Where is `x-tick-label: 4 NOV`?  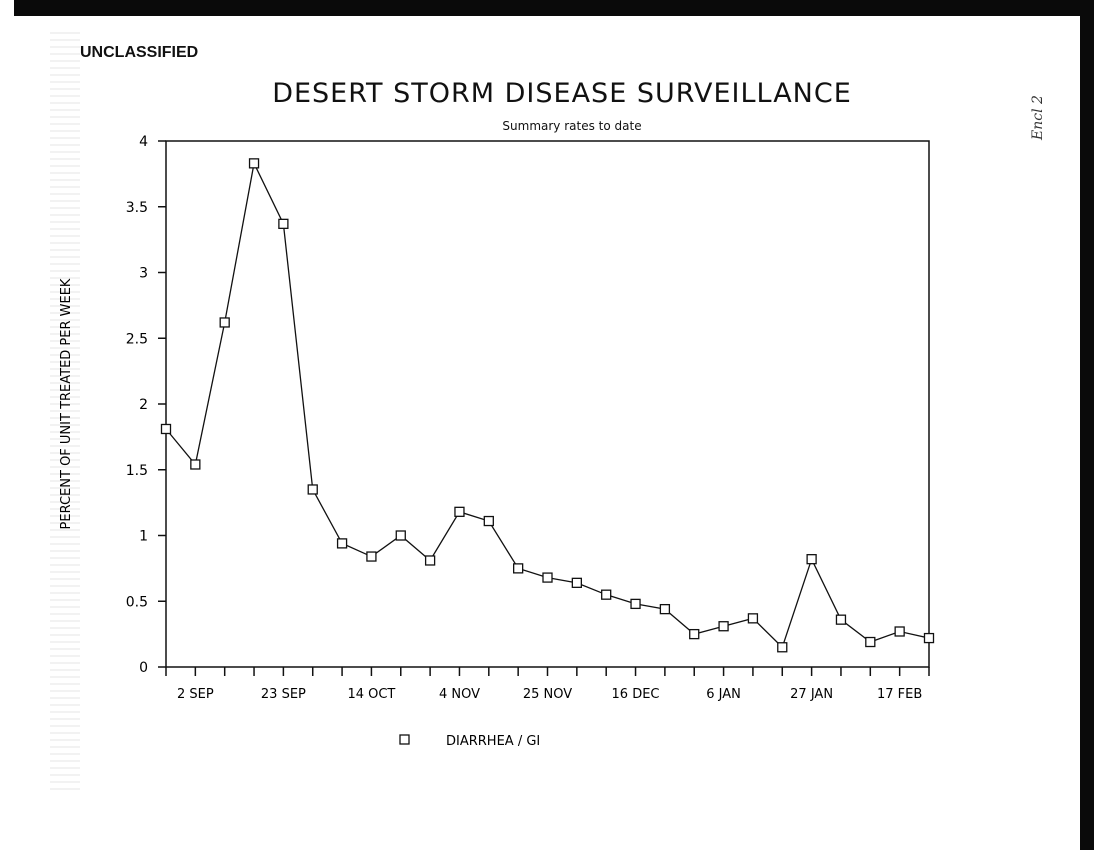
x-tick-label: 4 NOV is located at coordinates (459, 694).